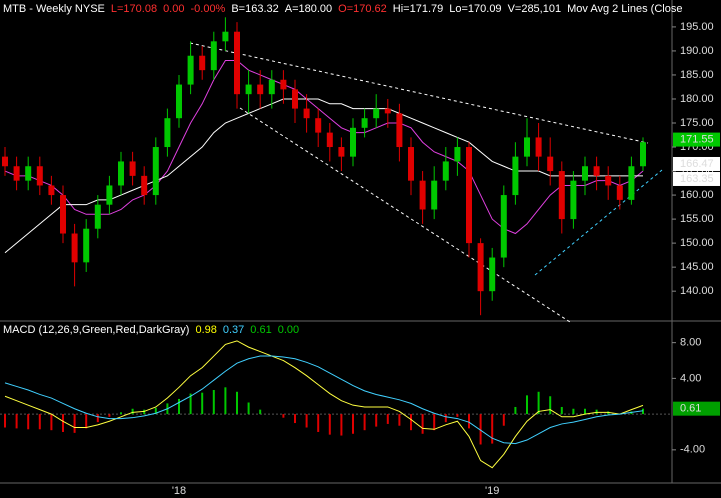 Image resolution: width=721 pixels, height=498 pixels. What do you see at coordinates (690, 409) in the screenshot?
I see `price-tag-label: 0.61` at bounding box center [690, 409].